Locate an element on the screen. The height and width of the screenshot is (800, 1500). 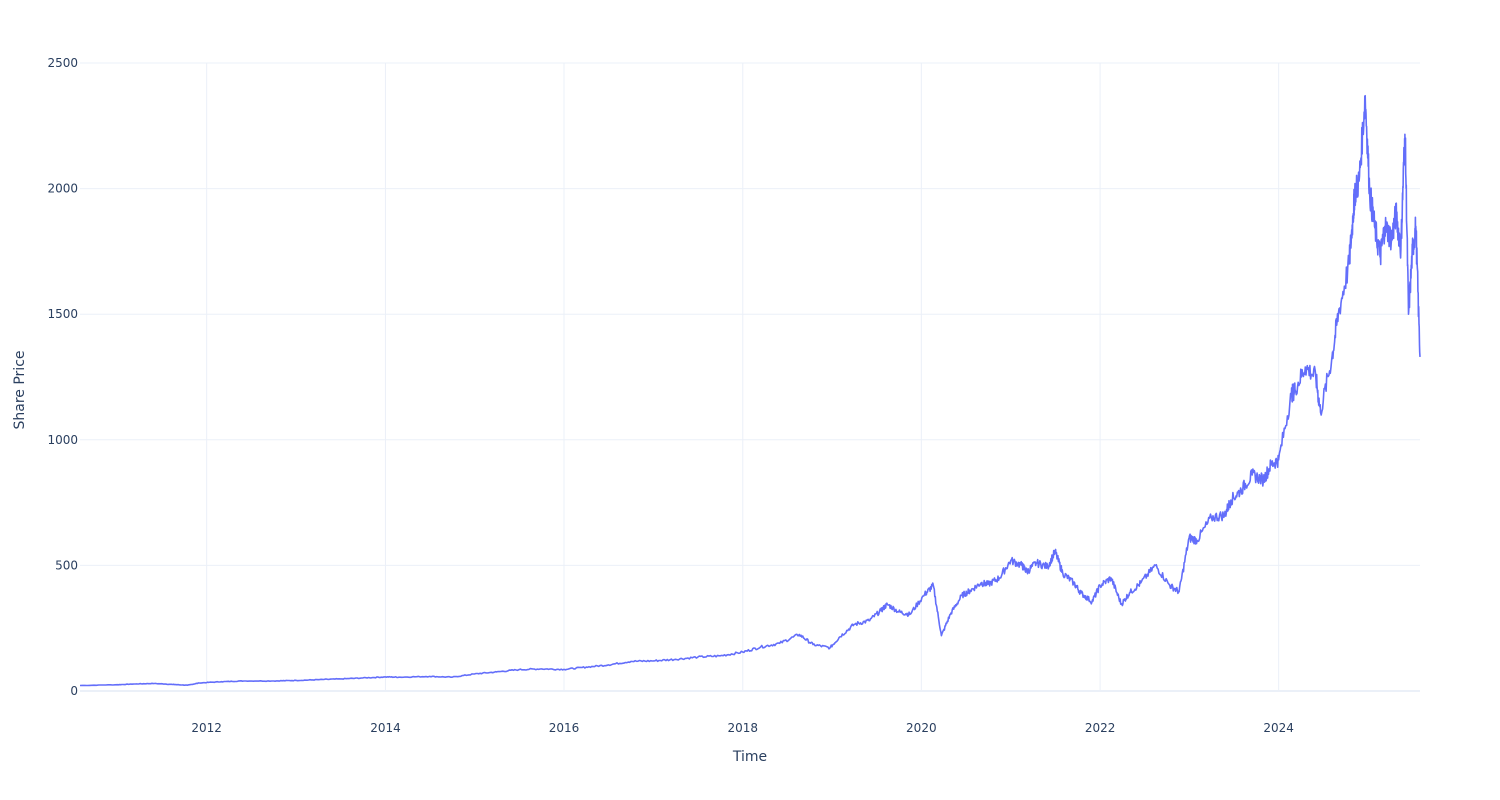
x-tick-label: 2020 is located at coordinates (921, 728).